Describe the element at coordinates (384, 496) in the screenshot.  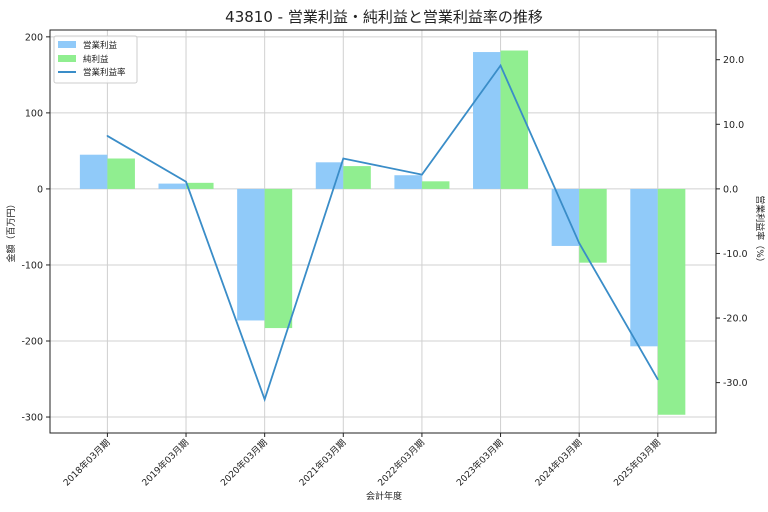
I see `x-axis-label: 会計年度` at that location.